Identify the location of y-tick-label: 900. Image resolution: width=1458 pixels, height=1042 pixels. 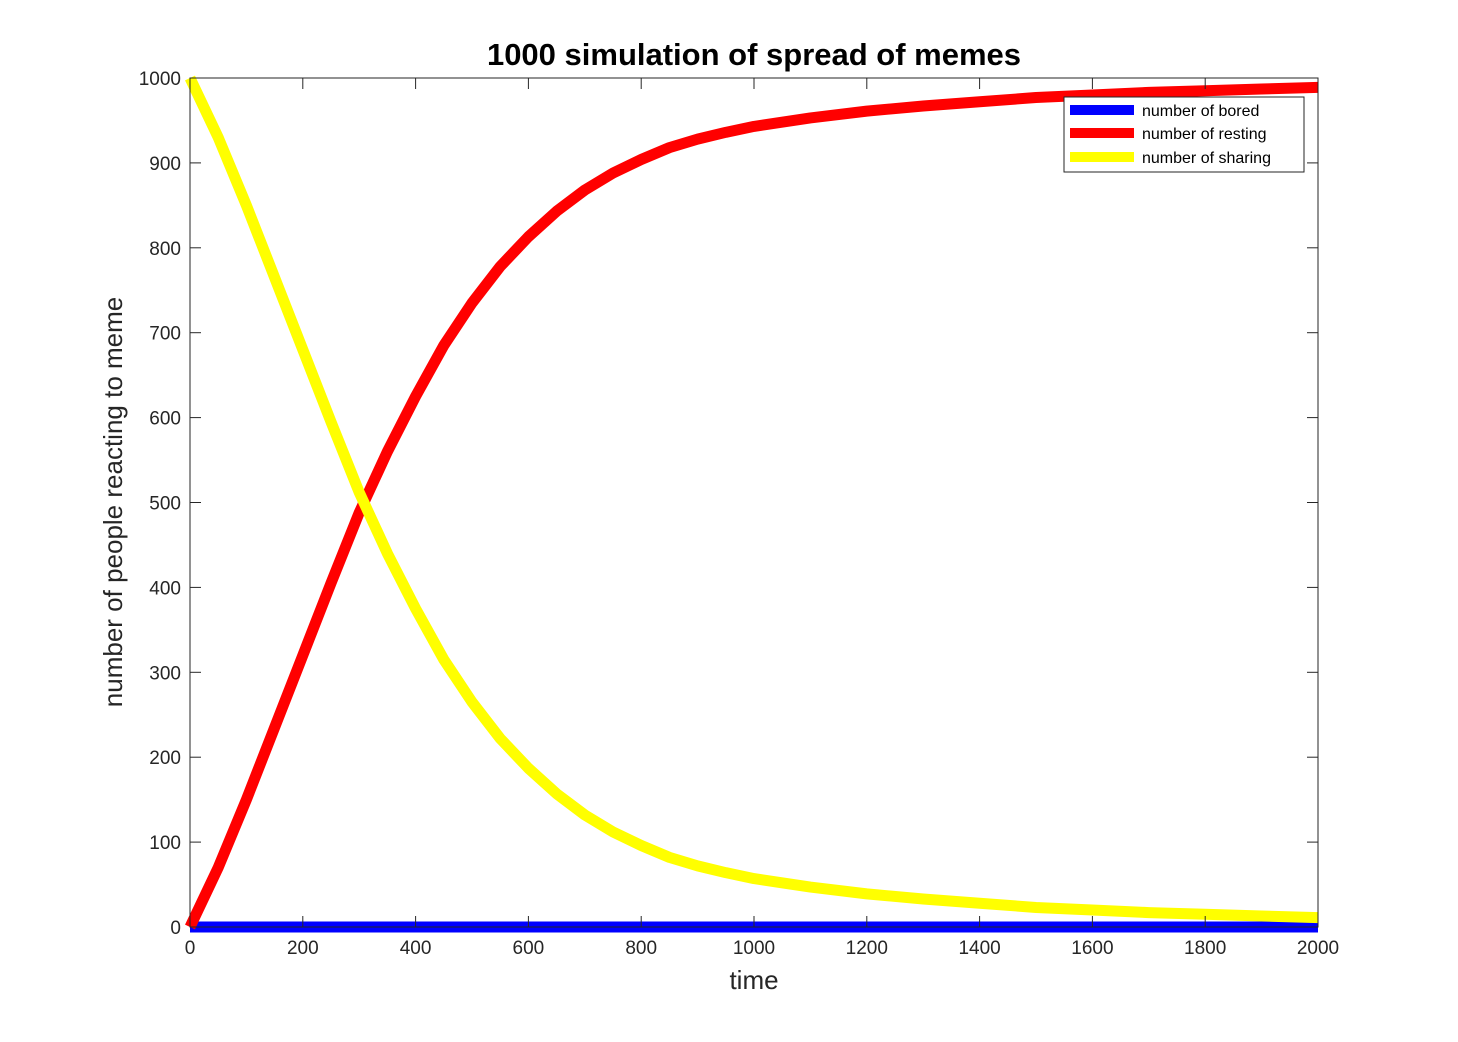
(165, 164).